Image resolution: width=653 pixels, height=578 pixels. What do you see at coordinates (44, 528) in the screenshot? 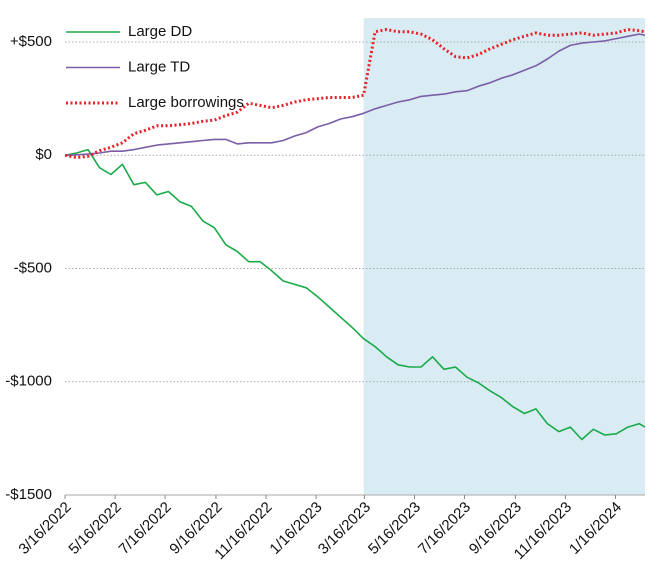
I see `x-tick-label: 3/16/2022` at bounding box center [44, 528].